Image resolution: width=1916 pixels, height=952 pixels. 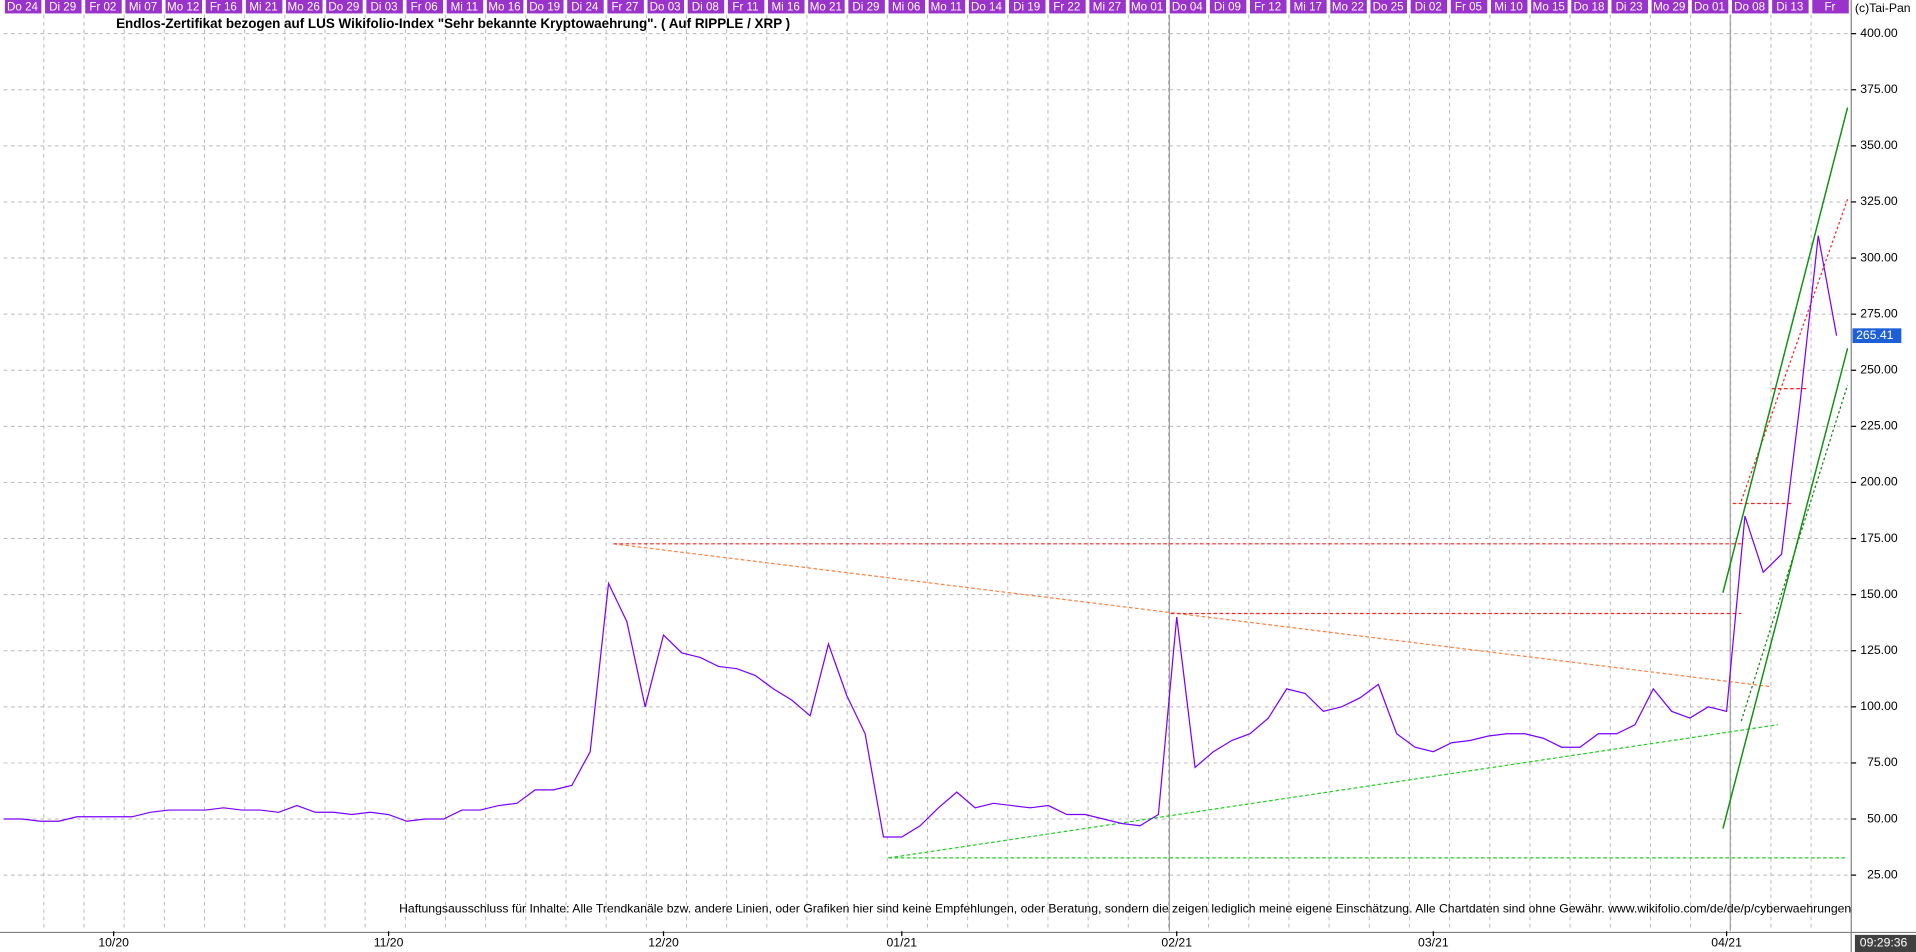 I want to click on top-label: Fr 27, so click(x=624, y=6).